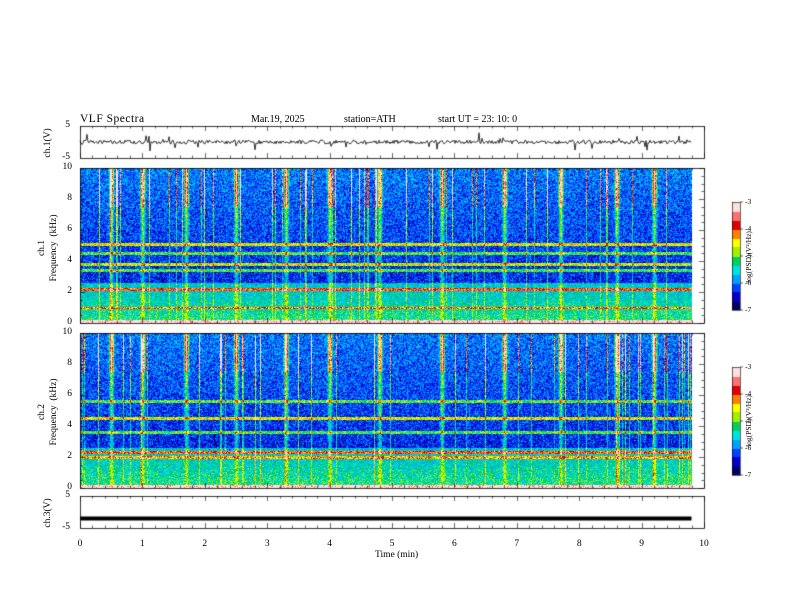  I want to click on x-tick-label: 0, so click(80, 544).